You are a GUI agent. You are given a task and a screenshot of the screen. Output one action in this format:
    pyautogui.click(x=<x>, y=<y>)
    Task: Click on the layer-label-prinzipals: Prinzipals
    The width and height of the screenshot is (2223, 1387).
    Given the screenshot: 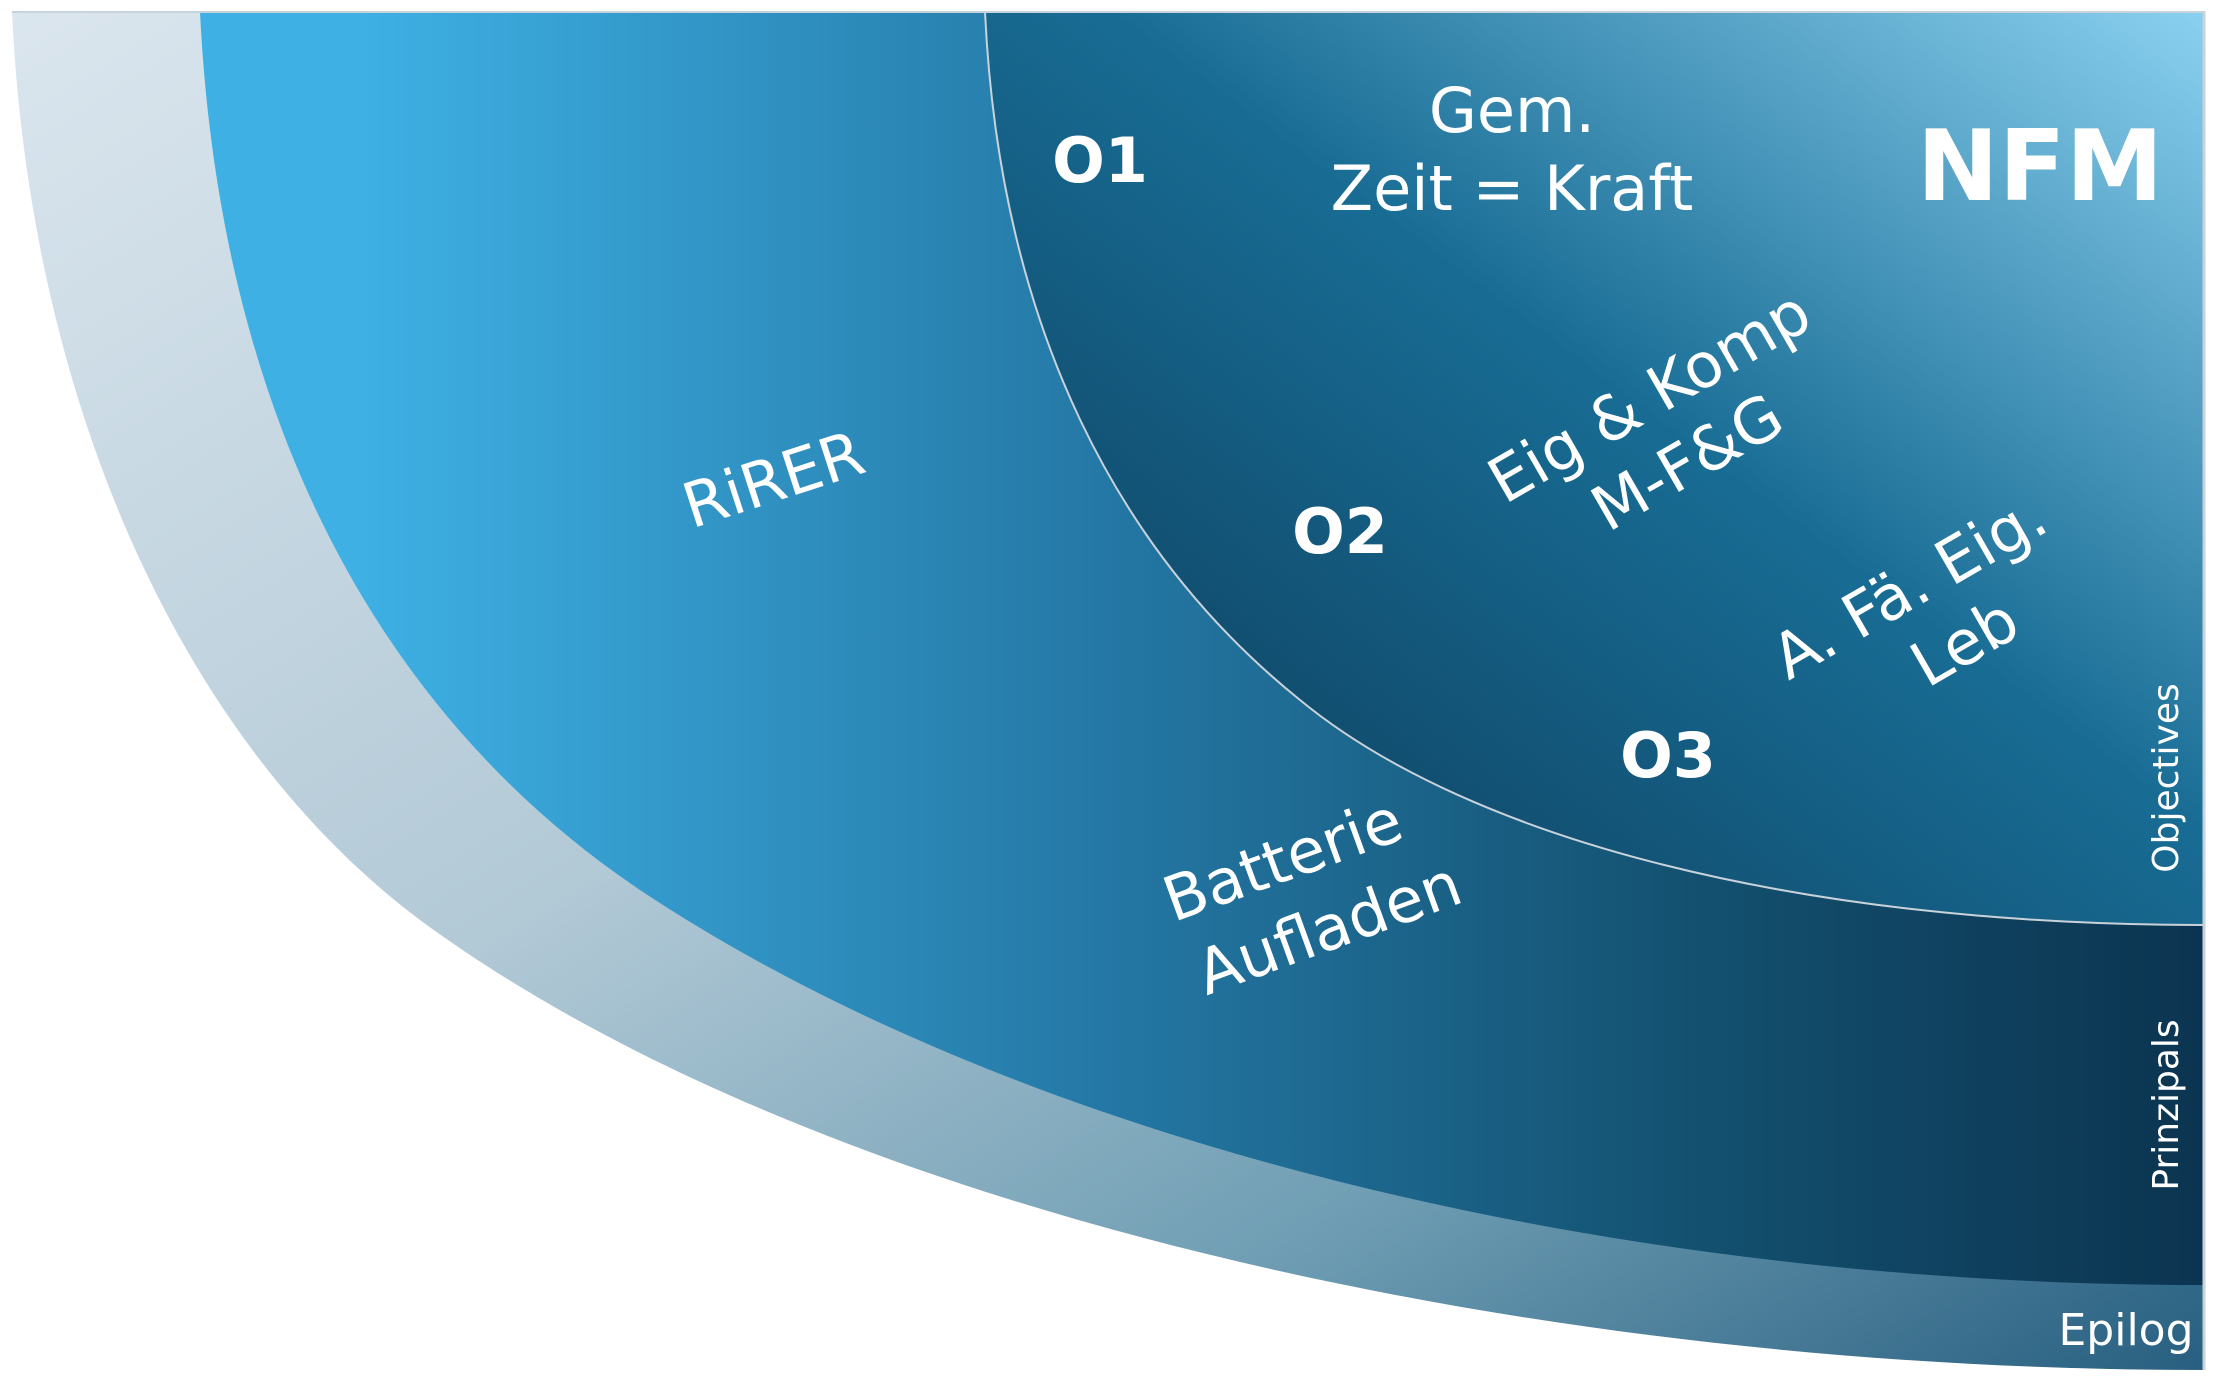 What is the action you would take?
    pyautogui.click(x=2166, y=1104)
    